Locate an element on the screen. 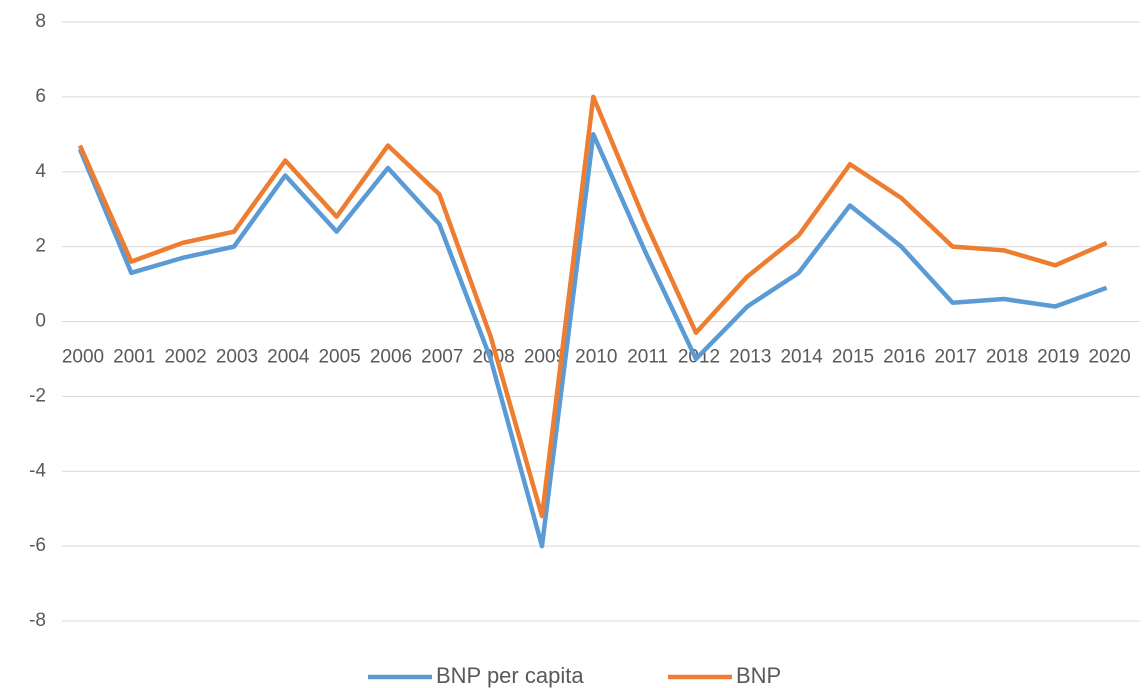 Image resolution: width=1144 pixels, height=688 pixels. x-tick-label: 2011 is located at coordinates (647, 357).